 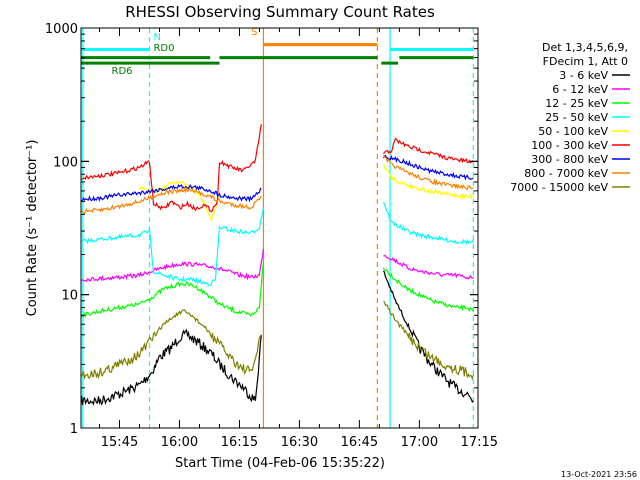 I want to click on legend-label-8: 7000 - 15000 keV, so click(x=559, y=187).